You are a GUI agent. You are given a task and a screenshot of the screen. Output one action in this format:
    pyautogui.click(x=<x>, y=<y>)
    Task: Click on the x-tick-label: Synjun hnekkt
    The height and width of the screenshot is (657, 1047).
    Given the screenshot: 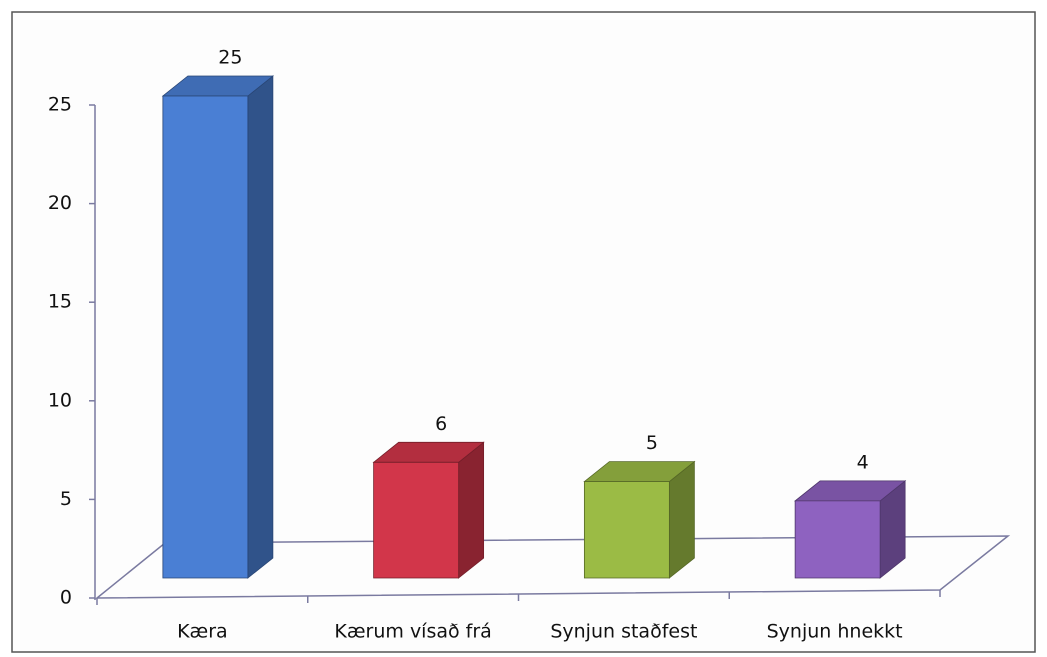 What is the action you would take?
    pyautogui.click(x=835, y=632)
    